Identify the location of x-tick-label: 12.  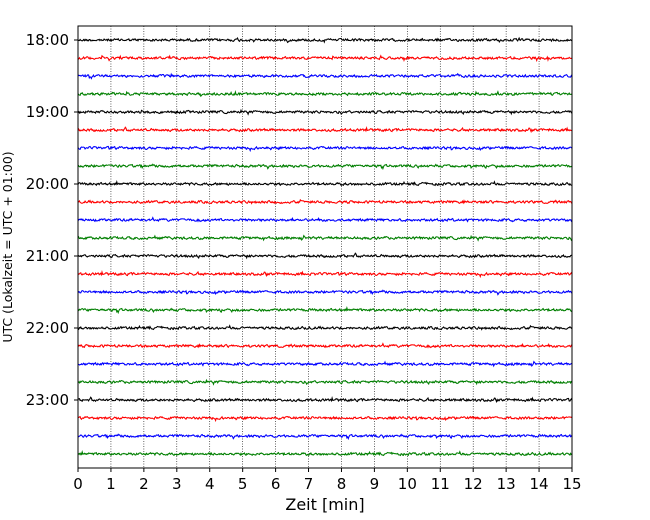
(473, 484).